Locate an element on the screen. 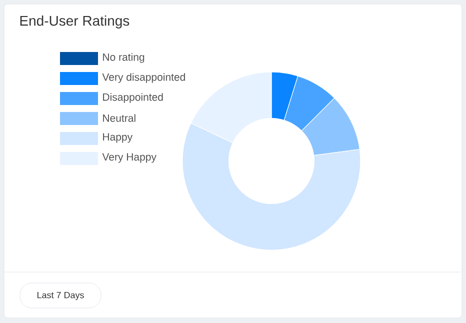 This screenshot has width=466, height=323. legend-label: Very Happy is located at coordinates (129, 158).